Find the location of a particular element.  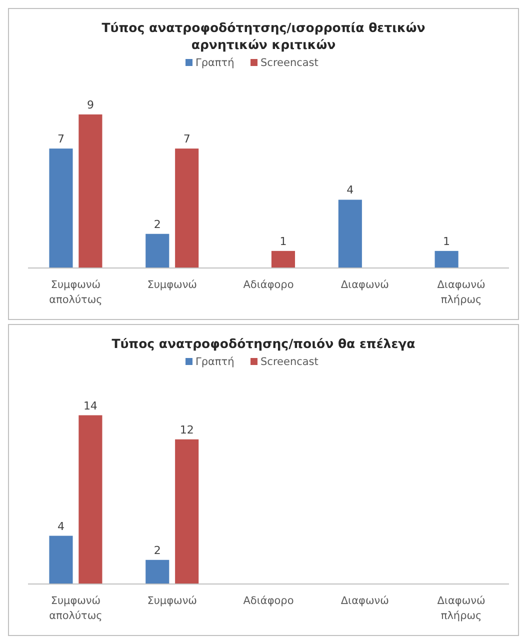

chart-title: Τύπος ανατροφοδότητσης/ισορροπία θετικών αρνητικών κριτικών is located at coordinates (264, 36).